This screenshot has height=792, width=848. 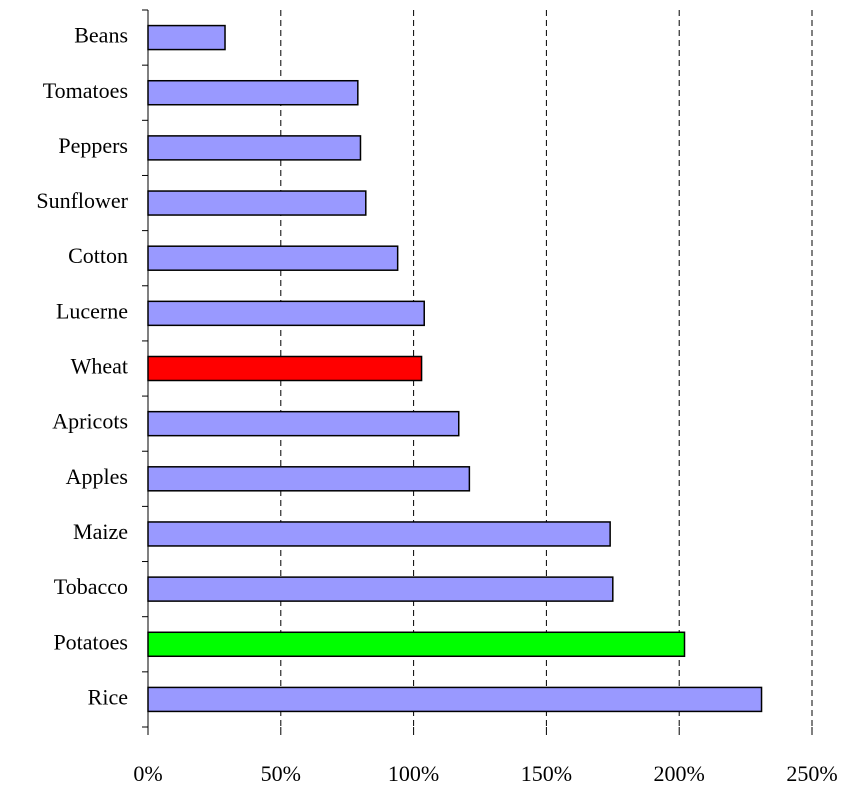 What do you see at coordinates (91, 586) in the screenshot?
I see `y-tick-label: Tobacco` at bounding box center [91, 586].